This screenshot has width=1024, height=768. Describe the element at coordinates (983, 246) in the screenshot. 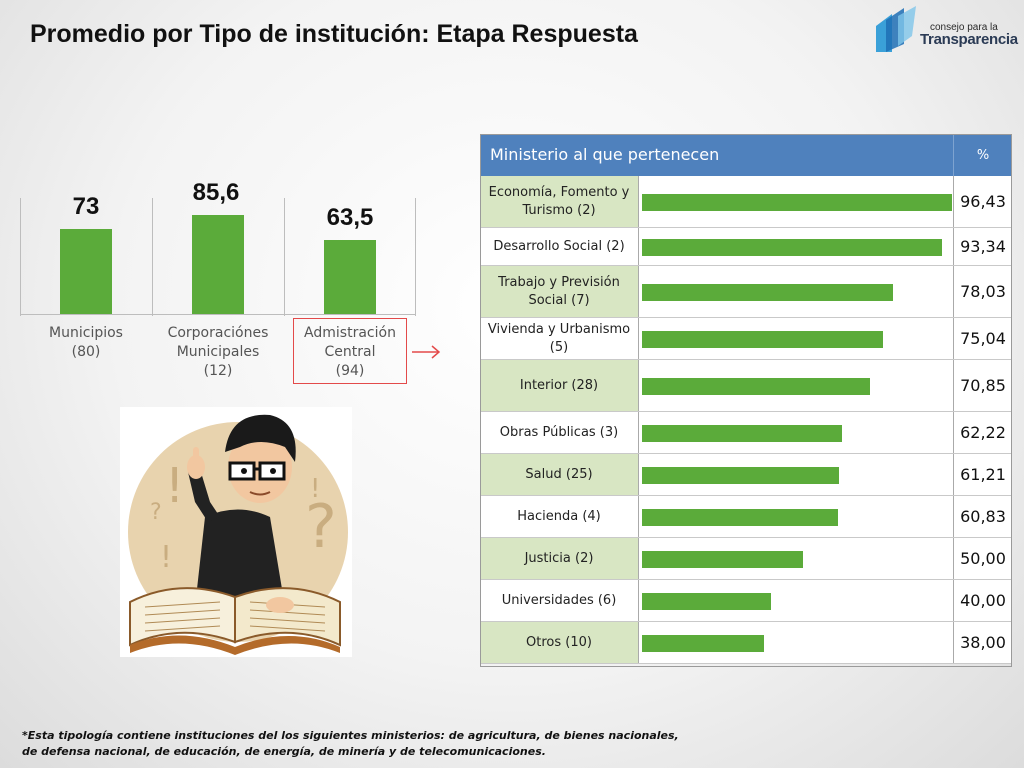

I see `row-value: 93,34` at that location.